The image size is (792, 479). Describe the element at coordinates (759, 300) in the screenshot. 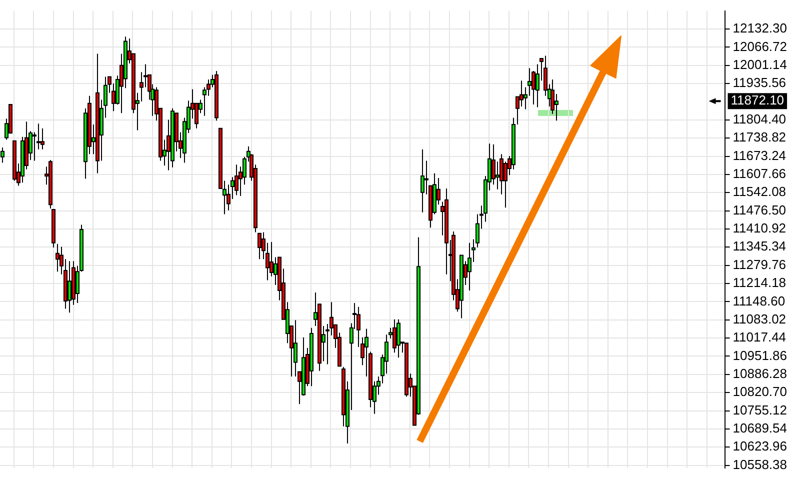

I see `y-tick-label: 11148.60` at that location.